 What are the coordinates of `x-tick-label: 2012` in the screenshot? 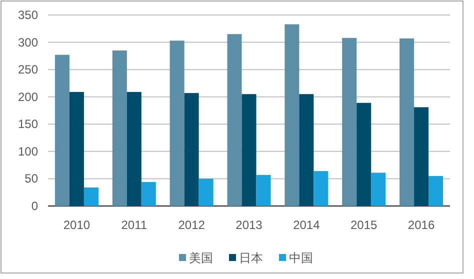 It's located at (192, 225).